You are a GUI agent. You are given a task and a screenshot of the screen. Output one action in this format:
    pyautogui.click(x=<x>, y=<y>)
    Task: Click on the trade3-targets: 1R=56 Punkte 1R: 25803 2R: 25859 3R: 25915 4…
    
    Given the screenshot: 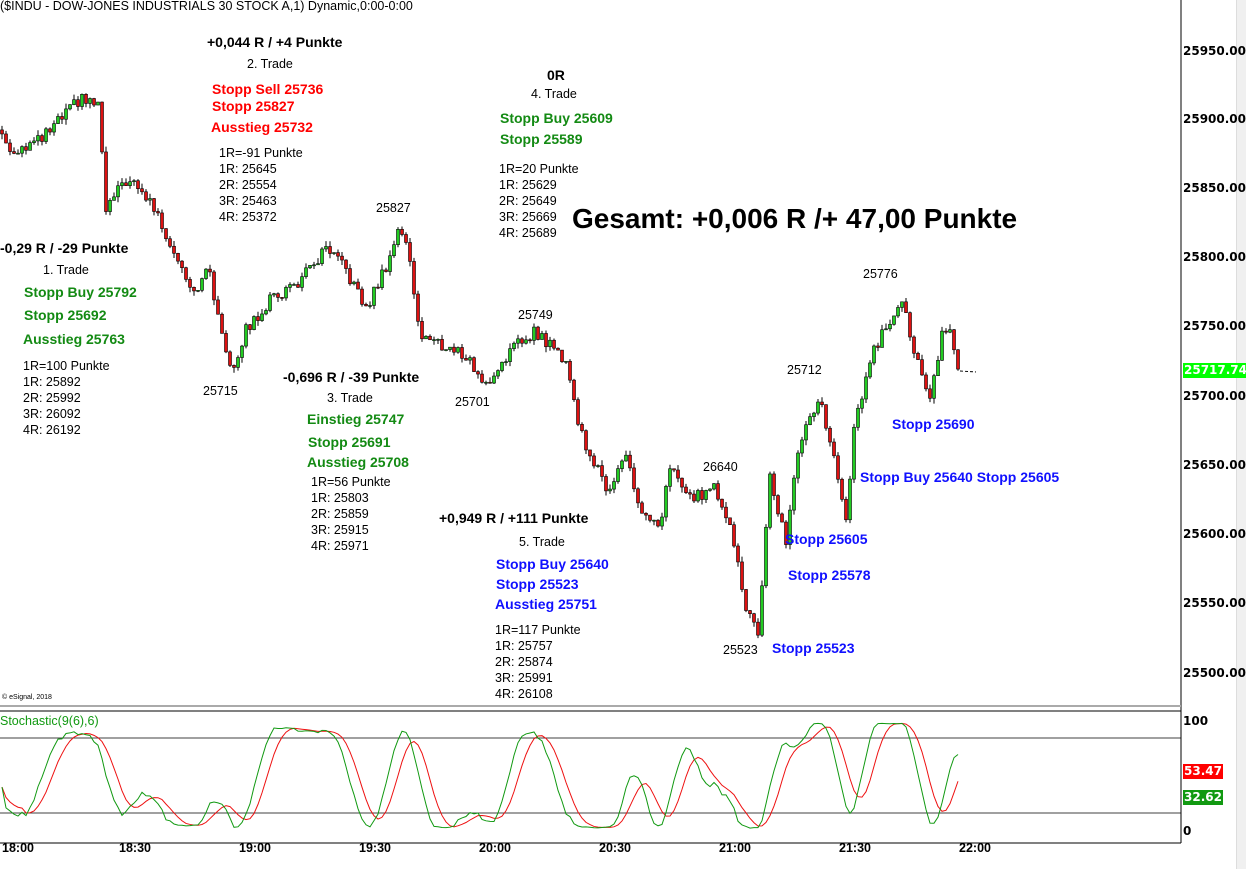 What is the action you would take?
    pyautogui.click(x=351, y=514)
    